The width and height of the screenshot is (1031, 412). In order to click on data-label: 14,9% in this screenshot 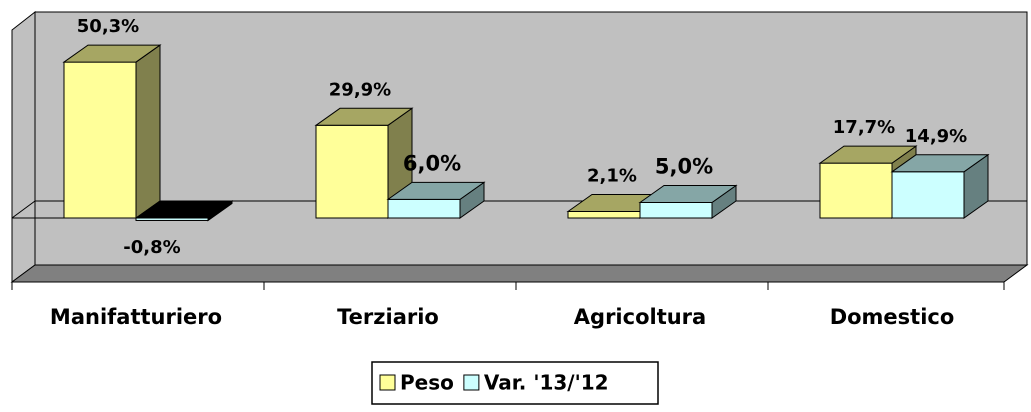, I will do `click(936, 136)`.